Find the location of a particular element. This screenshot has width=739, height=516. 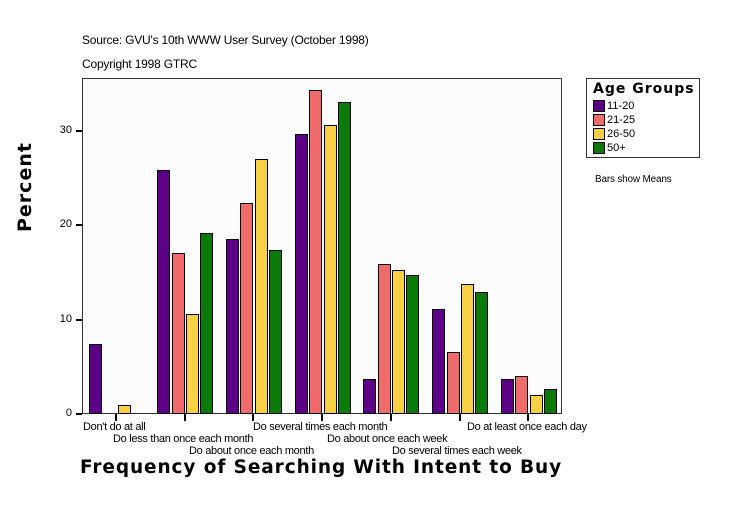

legend-item-26-50: 26-50 is located at coordinates (614, 133).